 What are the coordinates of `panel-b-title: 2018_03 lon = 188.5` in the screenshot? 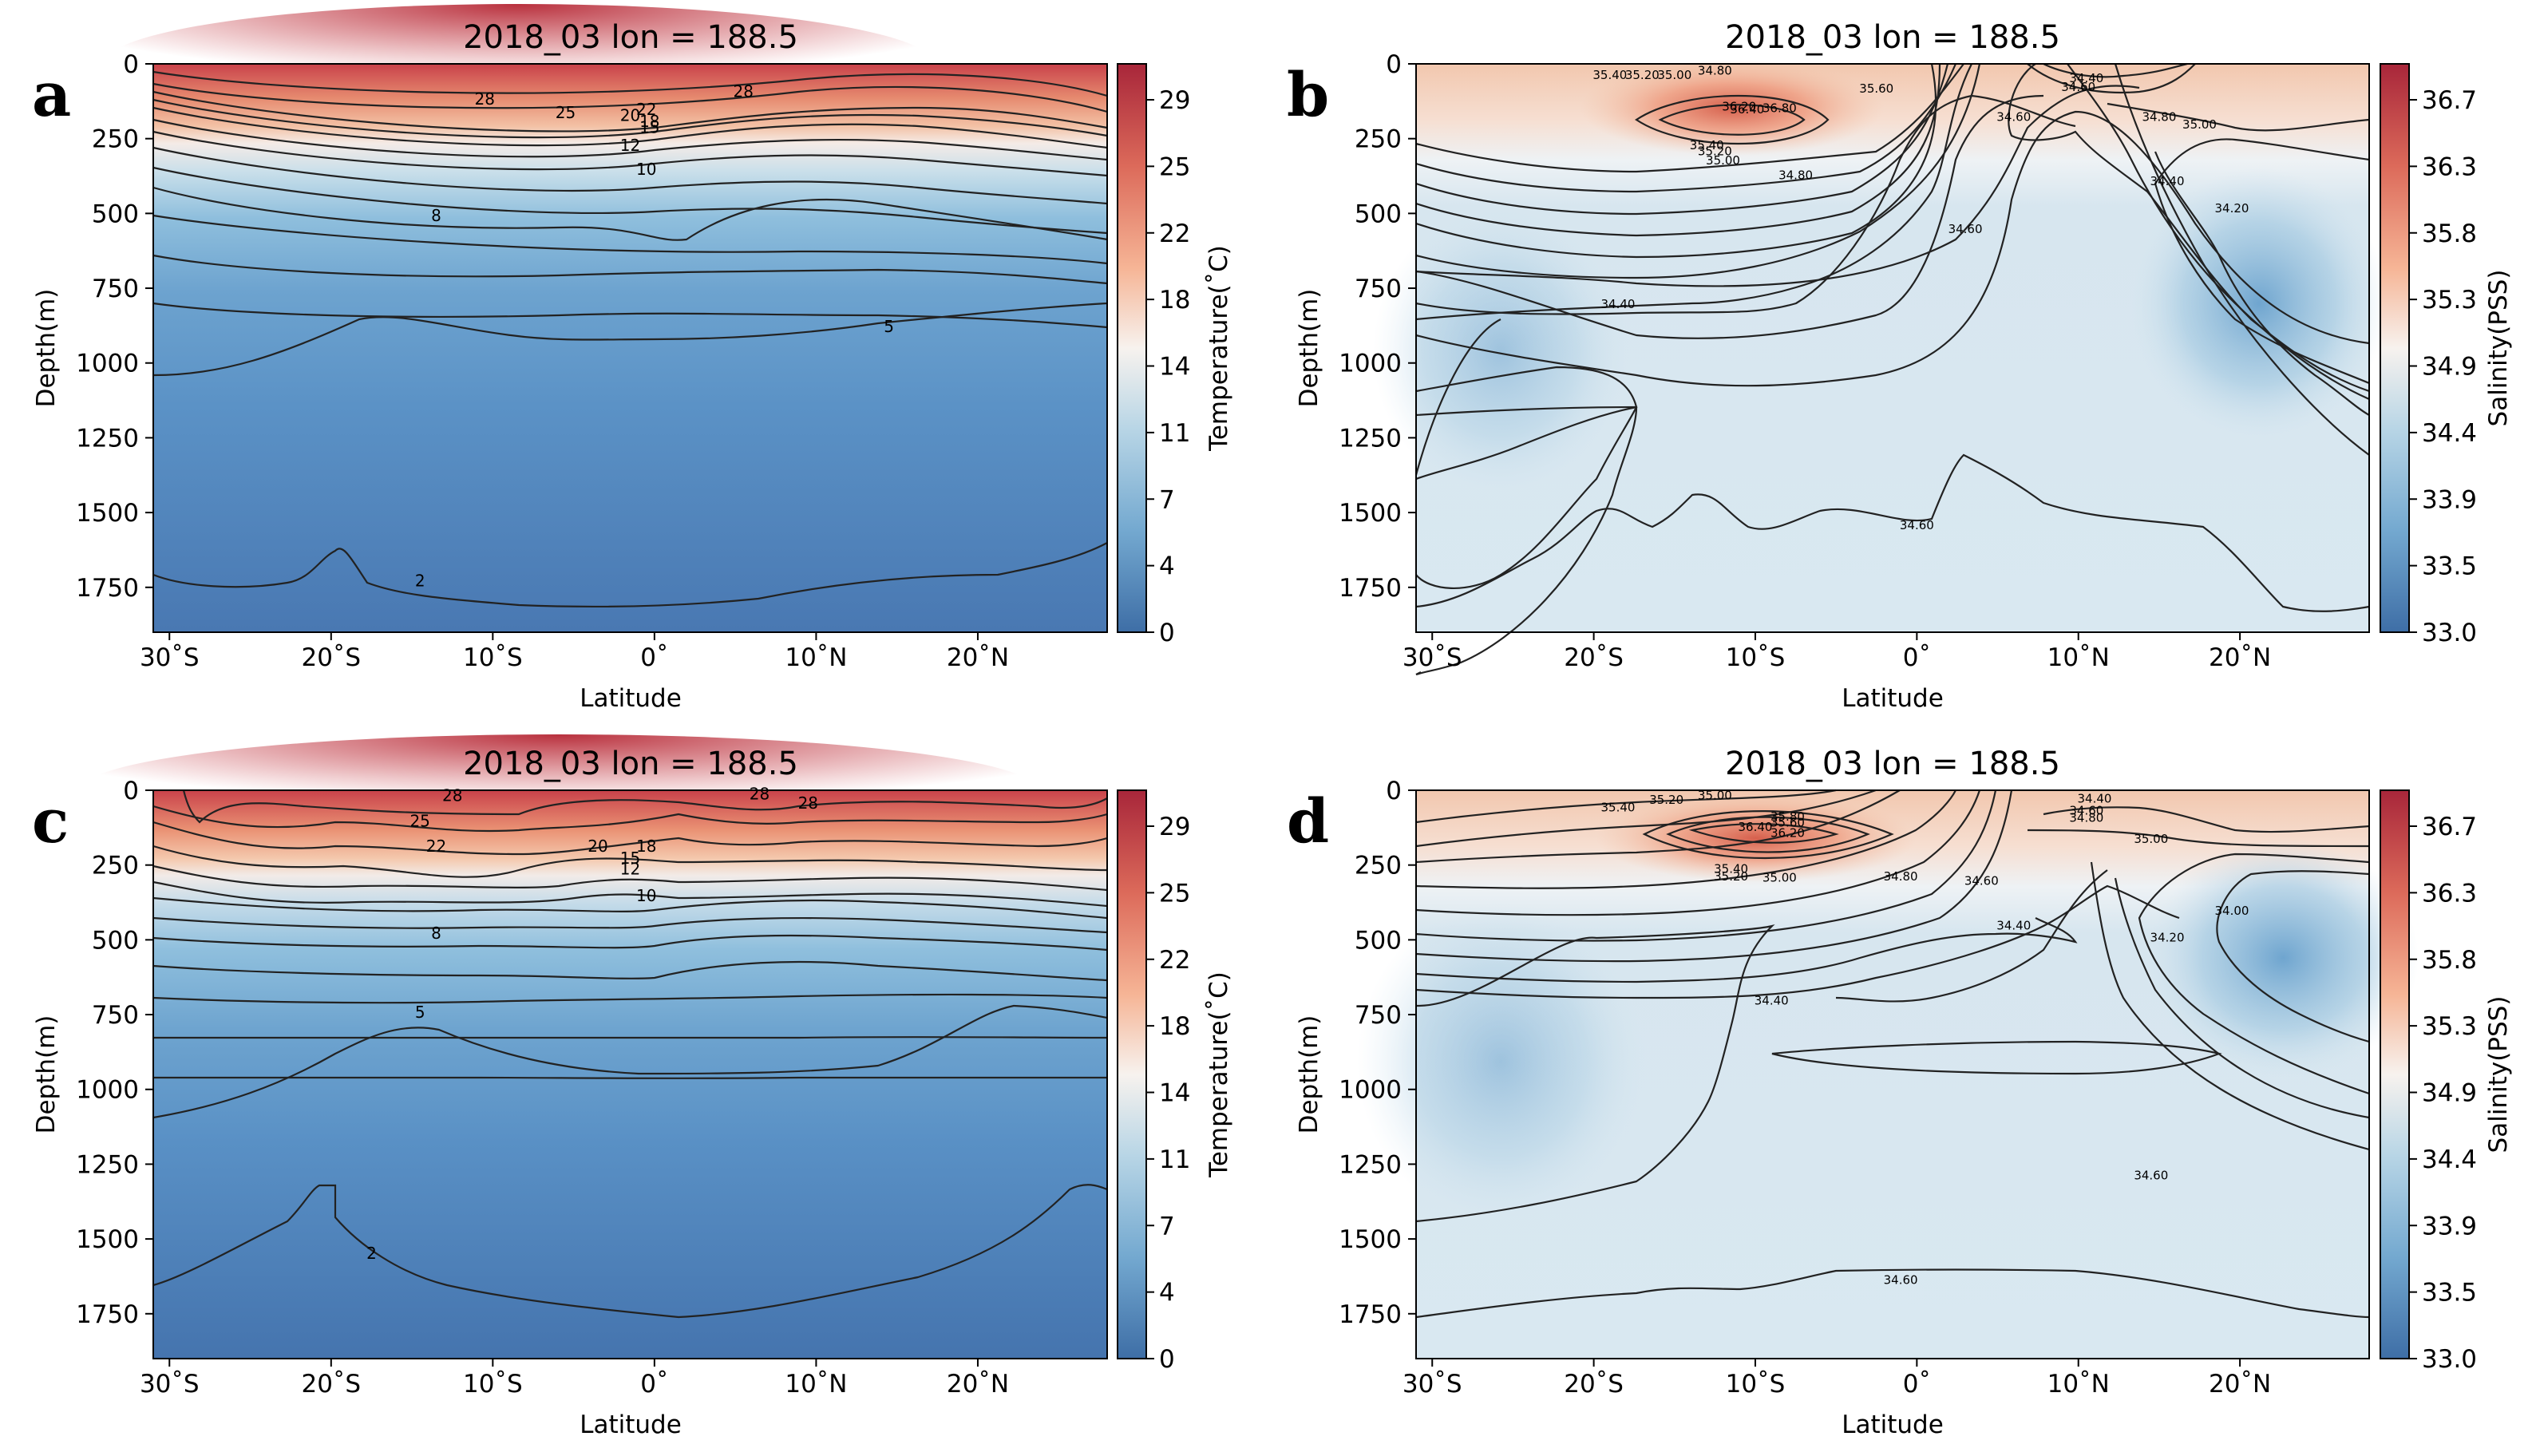 It's located at (1893, 37).